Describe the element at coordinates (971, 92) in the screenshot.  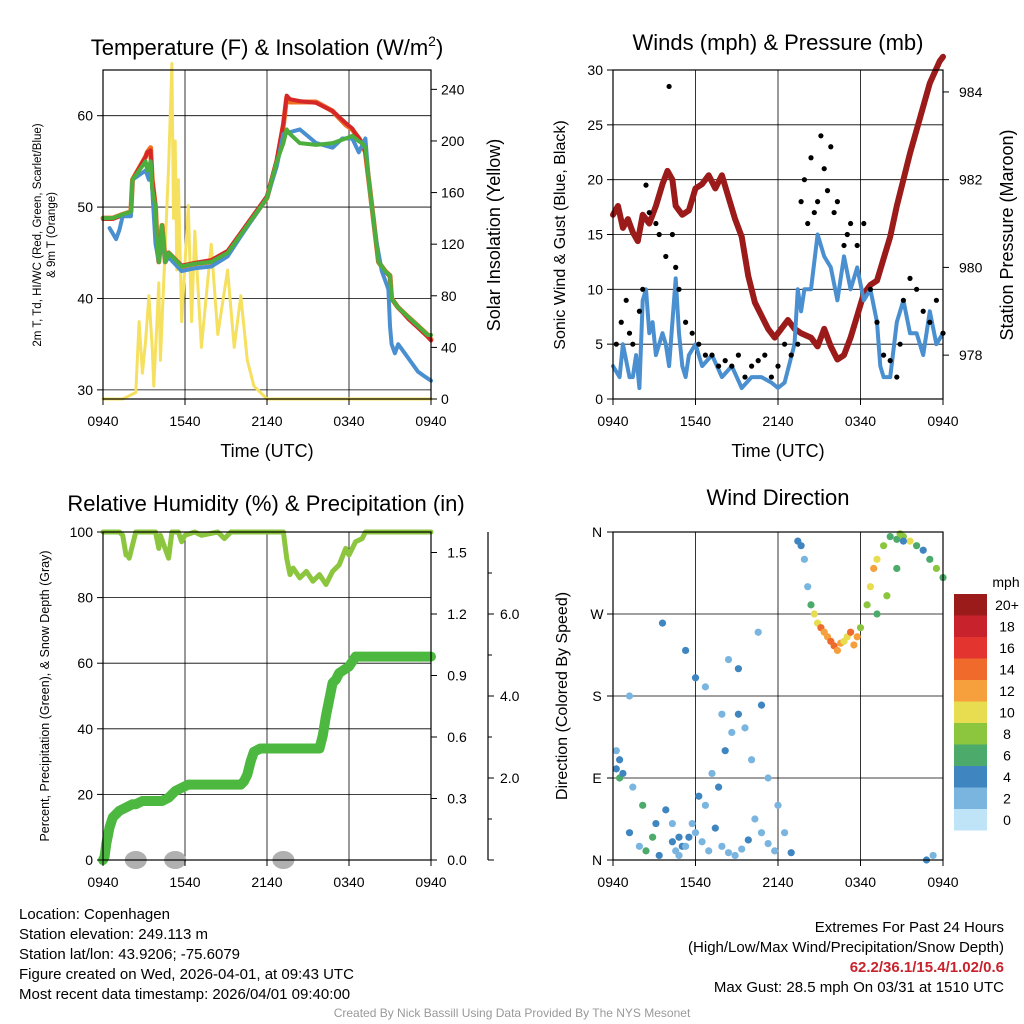
I see `y2-tick-label: 984` at that location.